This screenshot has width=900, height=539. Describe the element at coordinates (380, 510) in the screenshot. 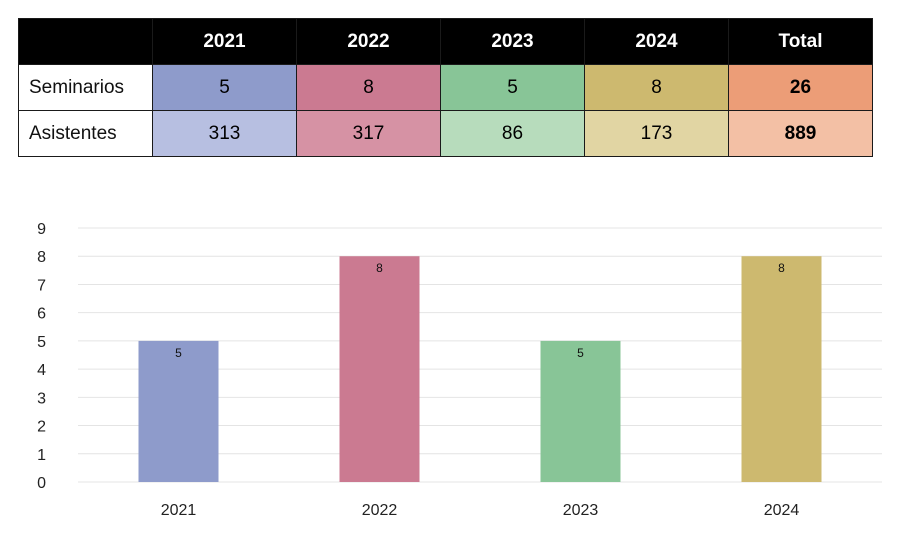

I see `x-tick-label: 2022` at that location.